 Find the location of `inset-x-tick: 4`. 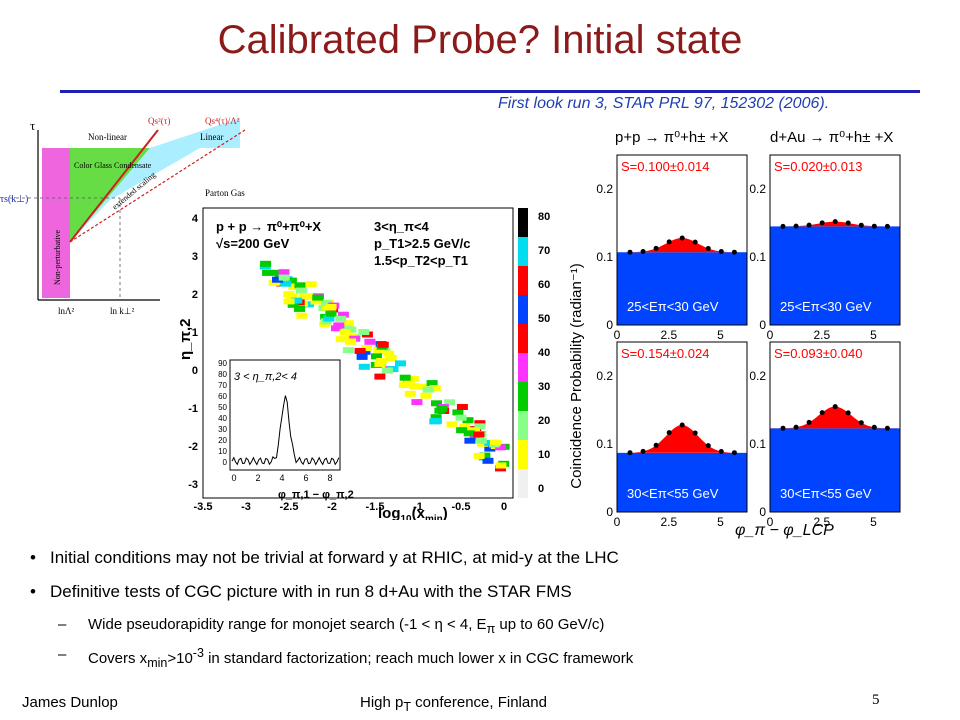

inset-x-tick: 4 is located at coordinates (281, 478).